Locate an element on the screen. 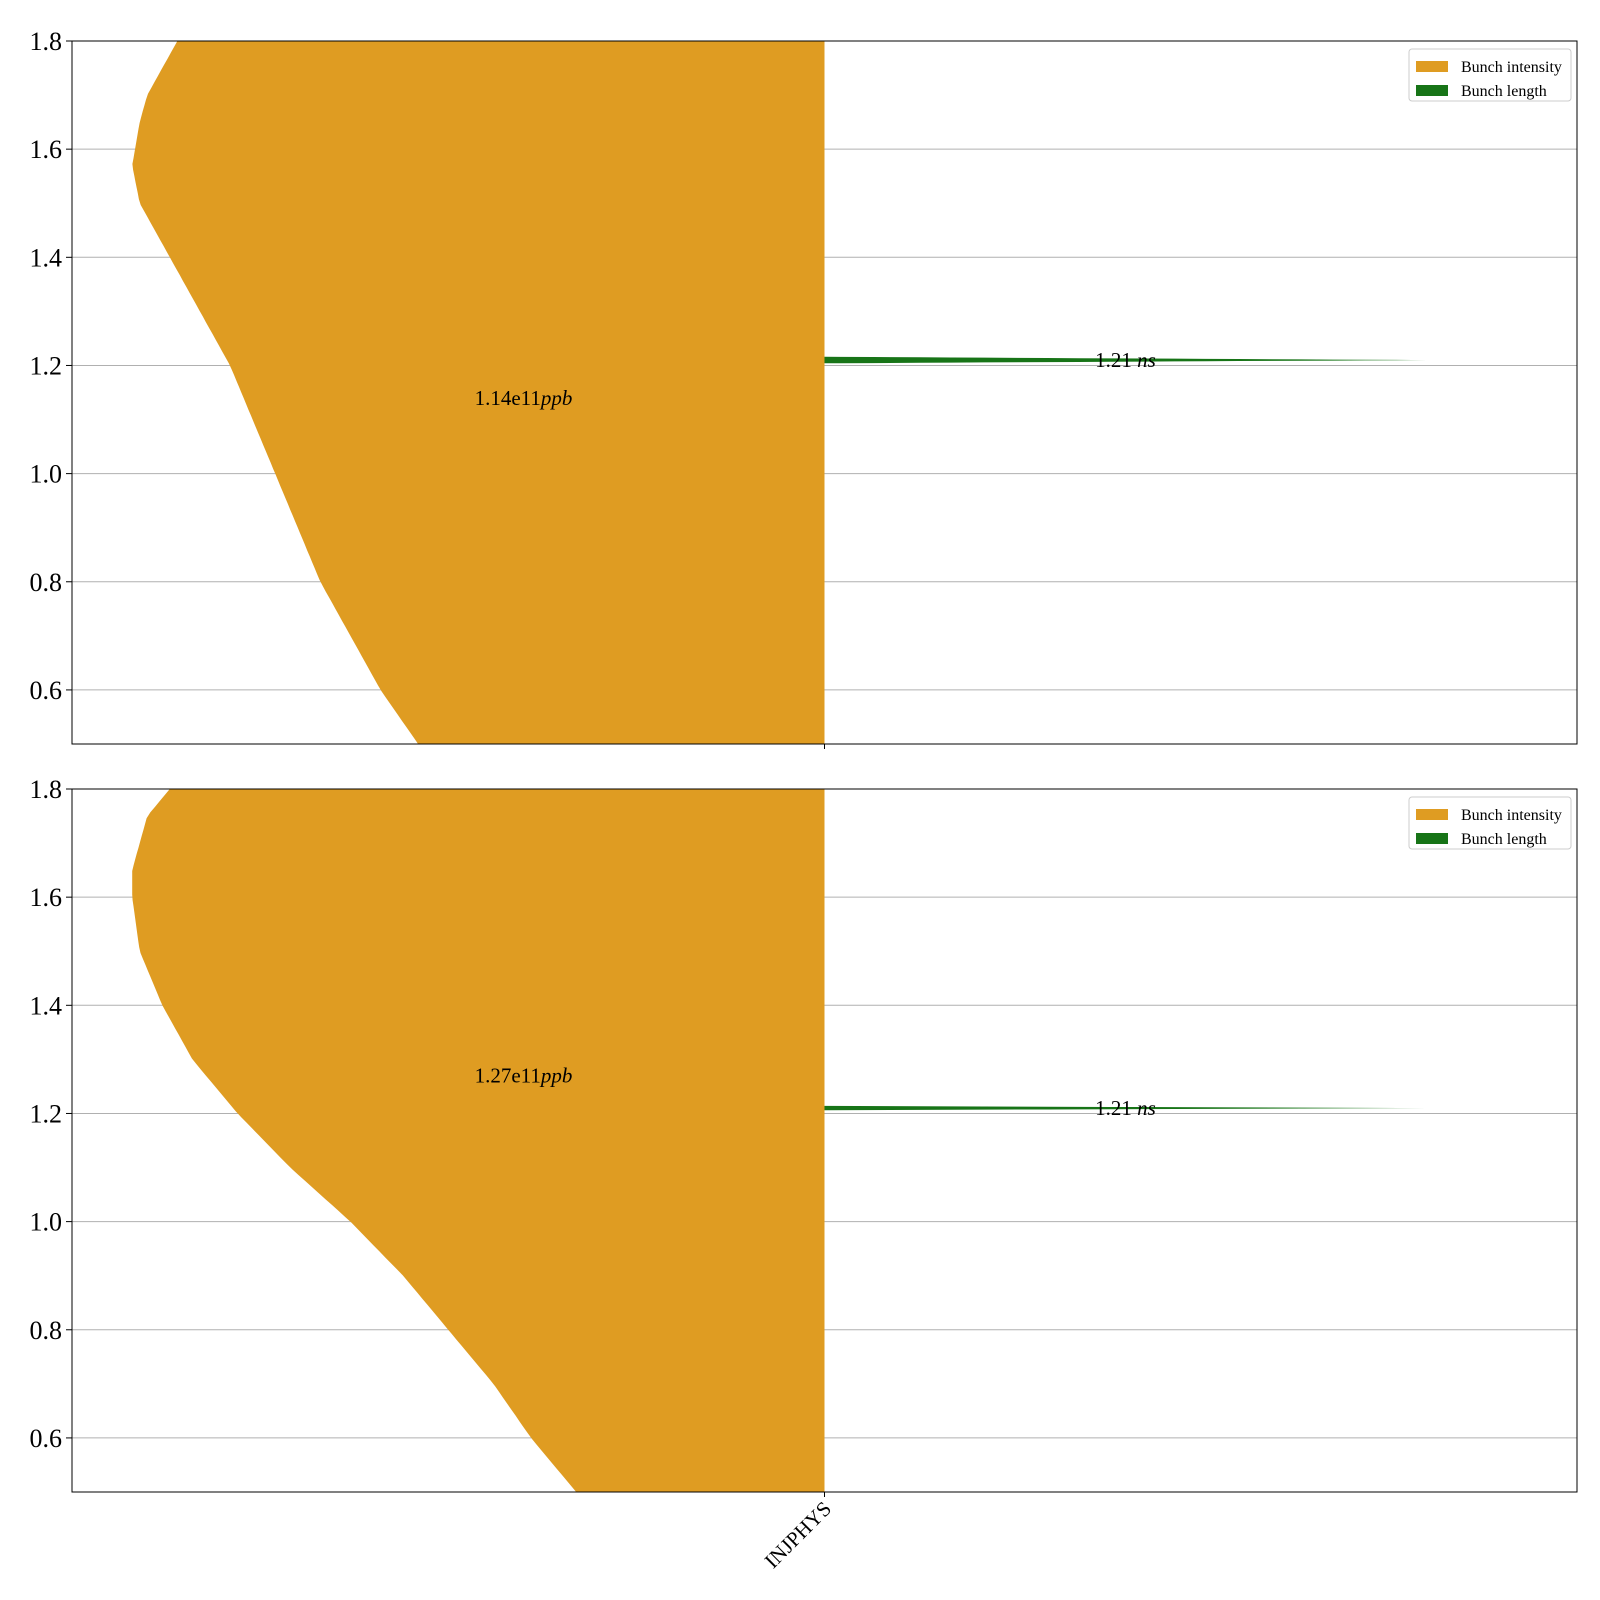 Image resolution: width=1600 pixels, height=1600 pixels. annotation-bunch-intensity: 1.14e11ppb is located at coordinates (524, 398).